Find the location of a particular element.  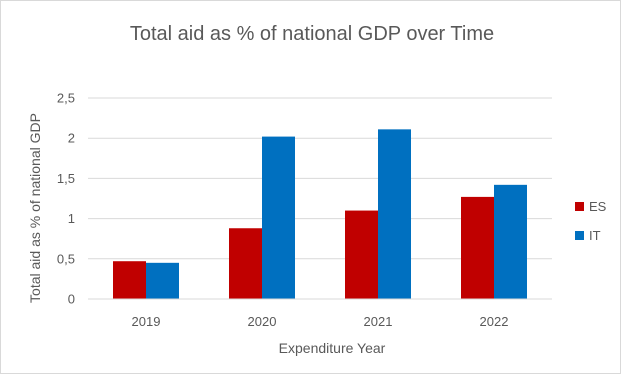

x-tick-label: 2019 is located at coordinates (146, 321).